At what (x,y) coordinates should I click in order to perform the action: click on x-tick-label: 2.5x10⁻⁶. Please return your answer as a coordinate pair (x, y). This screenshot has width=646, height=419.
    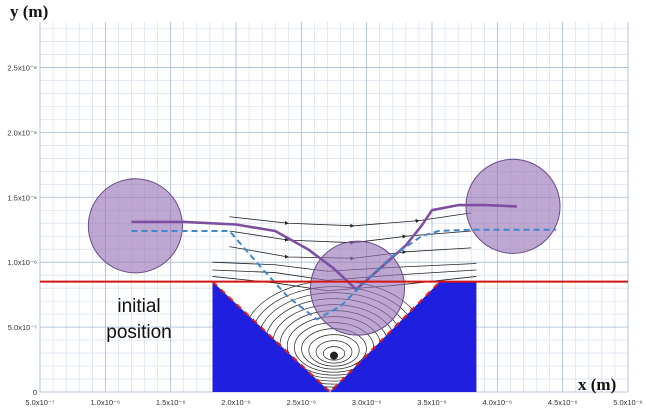
    Looking at the image, I should click on (302, 402).